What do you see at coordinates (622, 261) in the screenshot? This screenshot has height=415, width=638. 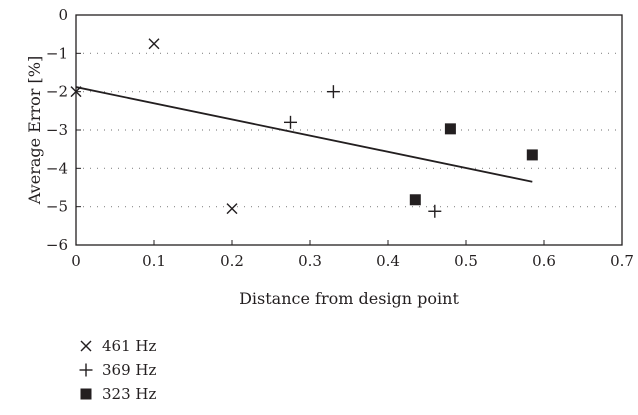 I see `x-tick-label: 0.7` at bounding box center [622, 261].